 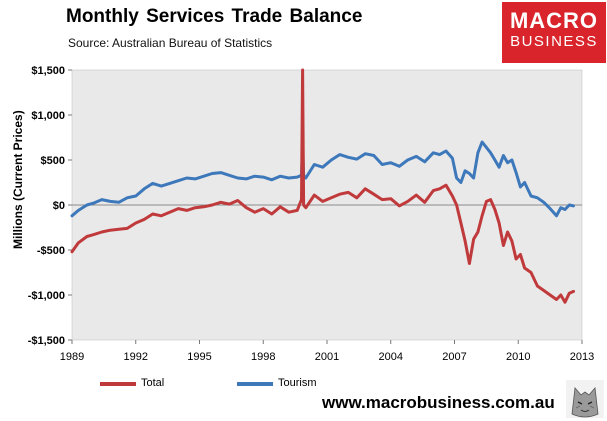 What do you see at coordinates (263, 357) in the screenshot?
I see `x-tick-label: 1998` at bounding box center [263, 357].